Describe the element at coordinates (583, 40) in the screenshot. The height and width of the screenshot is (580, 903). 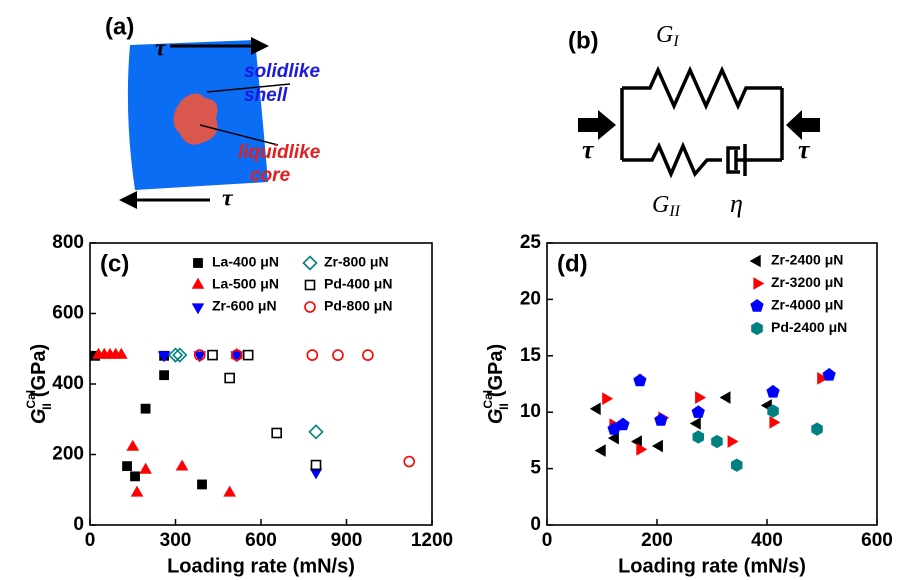
I see `panel-label: (b)` at that location.